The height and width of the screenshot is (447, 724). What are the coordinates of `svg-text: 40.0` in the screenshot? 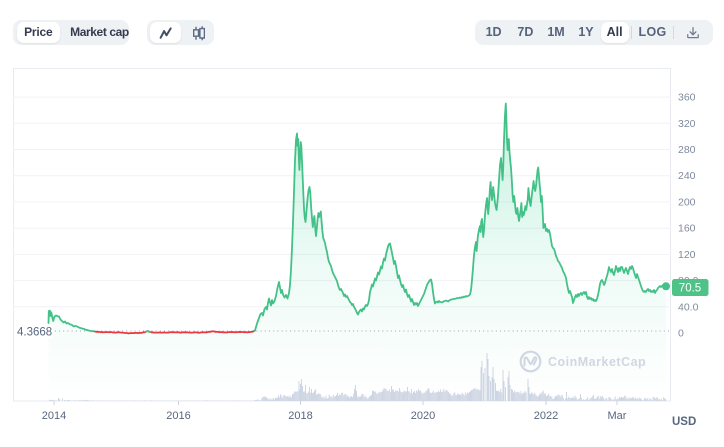 It's located at (688, 307).